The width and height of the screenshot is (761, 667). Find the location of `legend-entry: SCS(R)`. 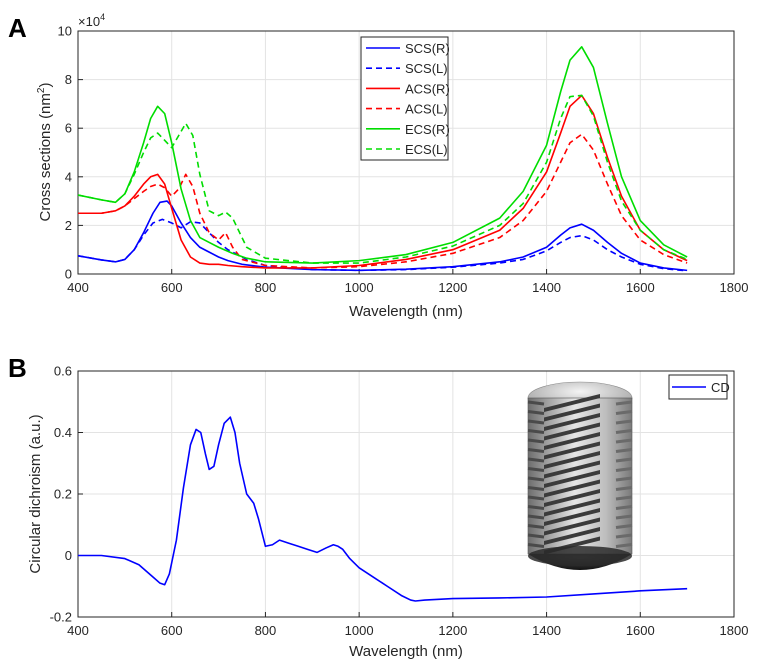

legend-entry: SCS(R) is located at coordinates (427, 48).